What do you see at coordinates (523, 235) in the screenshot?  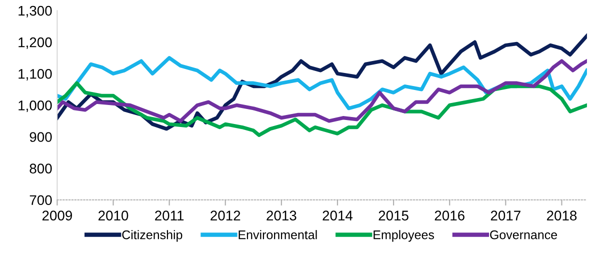 I see `legend-label: Governance` at bounding box center [523, 235].